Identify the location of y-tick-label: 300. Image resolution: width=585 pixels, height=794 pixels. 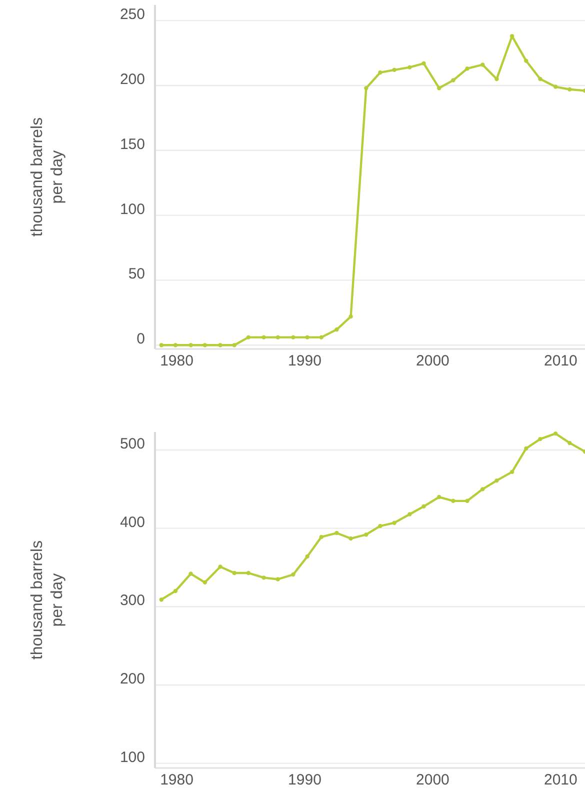
(132, 601).